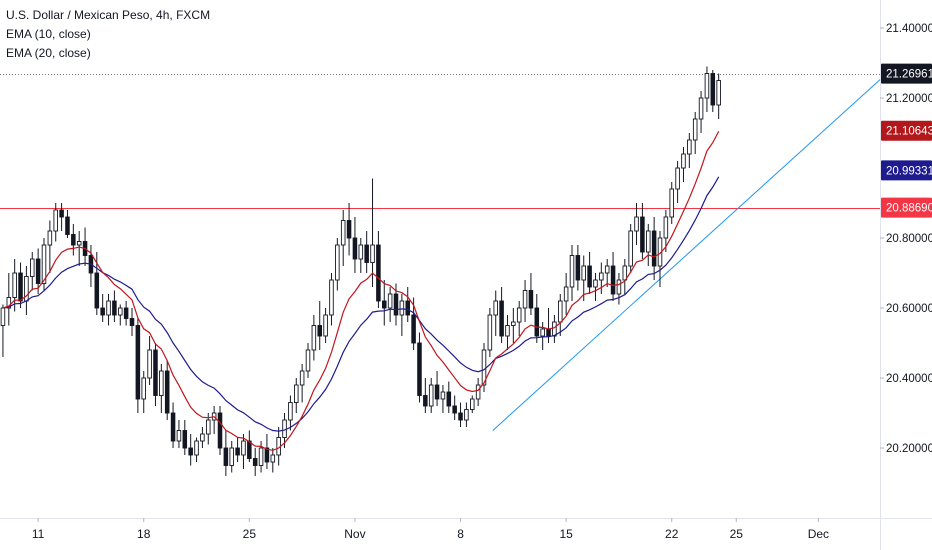 The height and width of the screenshot is (550, 932). What do you see at coordinates (108, 15) in the screenshot?
I see `legend-symbol: U.S. Dollar / Mexican Peso, 4h, FXCM` at bounding box center [108, 15].